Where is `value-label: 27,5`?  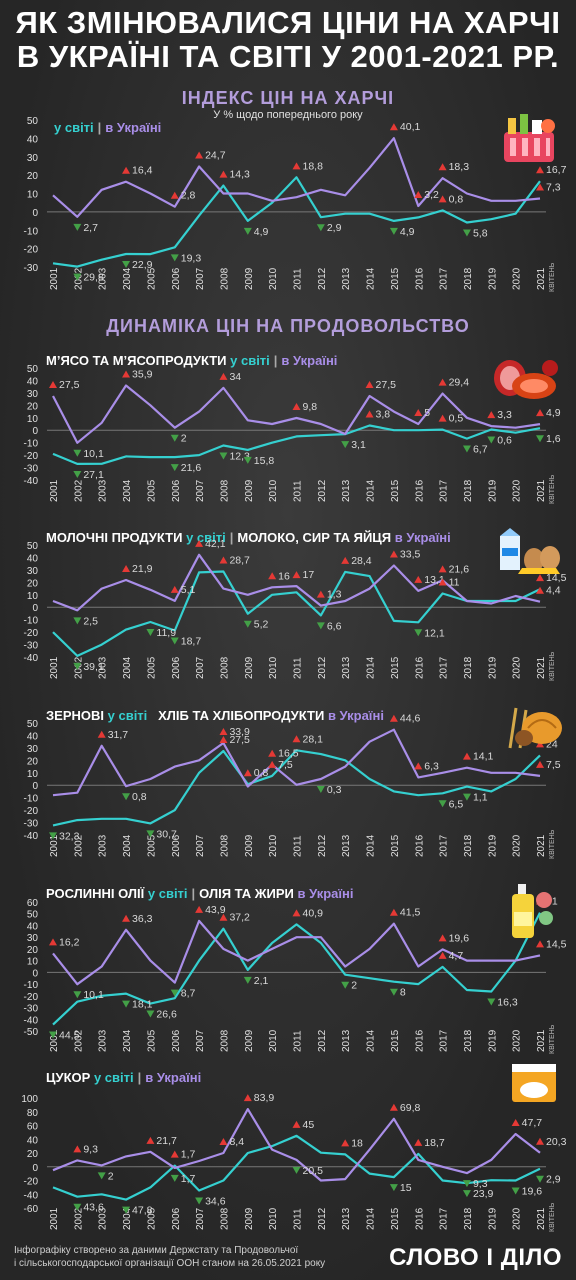
value-label: 27,5 is located at coordinates (69, 385).